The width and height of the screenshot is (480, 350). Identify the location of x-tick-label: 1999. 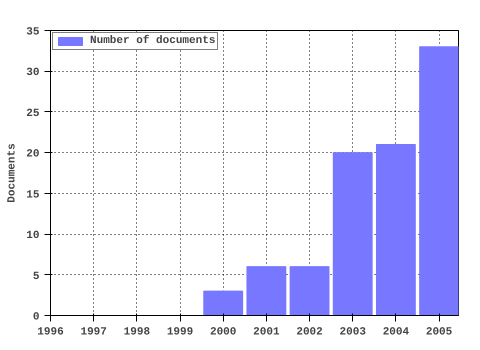
(180, 332).